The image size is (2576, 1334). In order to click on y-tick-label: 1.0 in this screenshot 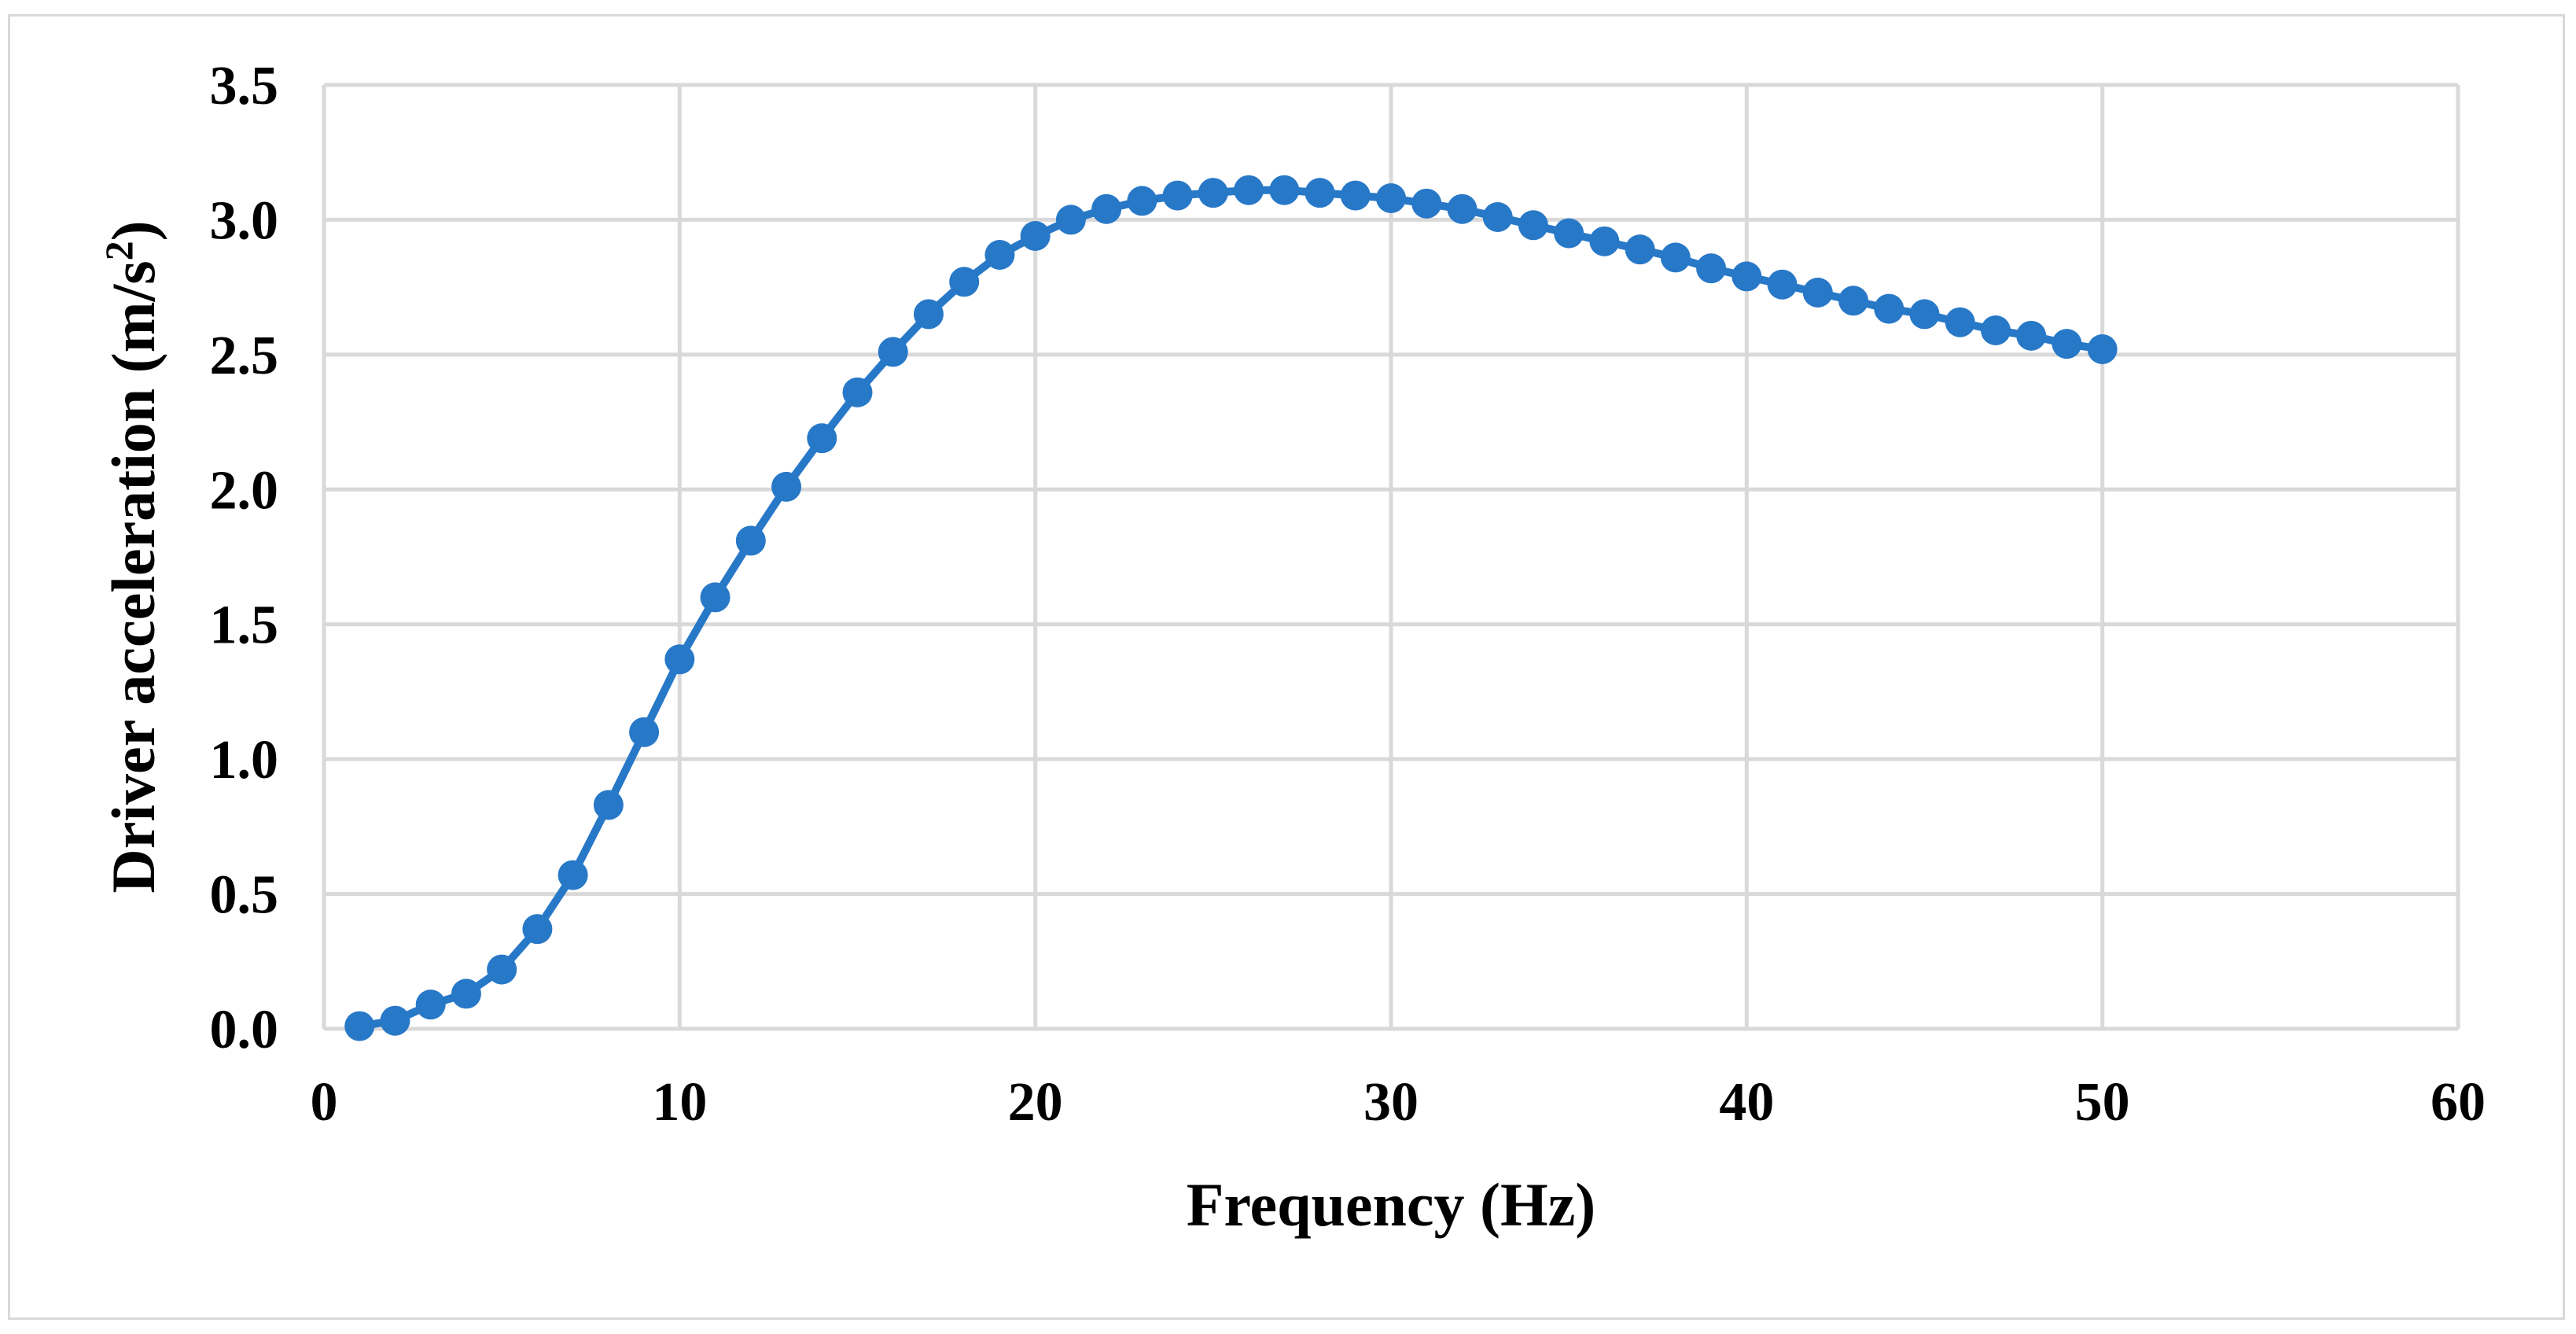, I will do `click(244, 760)`.